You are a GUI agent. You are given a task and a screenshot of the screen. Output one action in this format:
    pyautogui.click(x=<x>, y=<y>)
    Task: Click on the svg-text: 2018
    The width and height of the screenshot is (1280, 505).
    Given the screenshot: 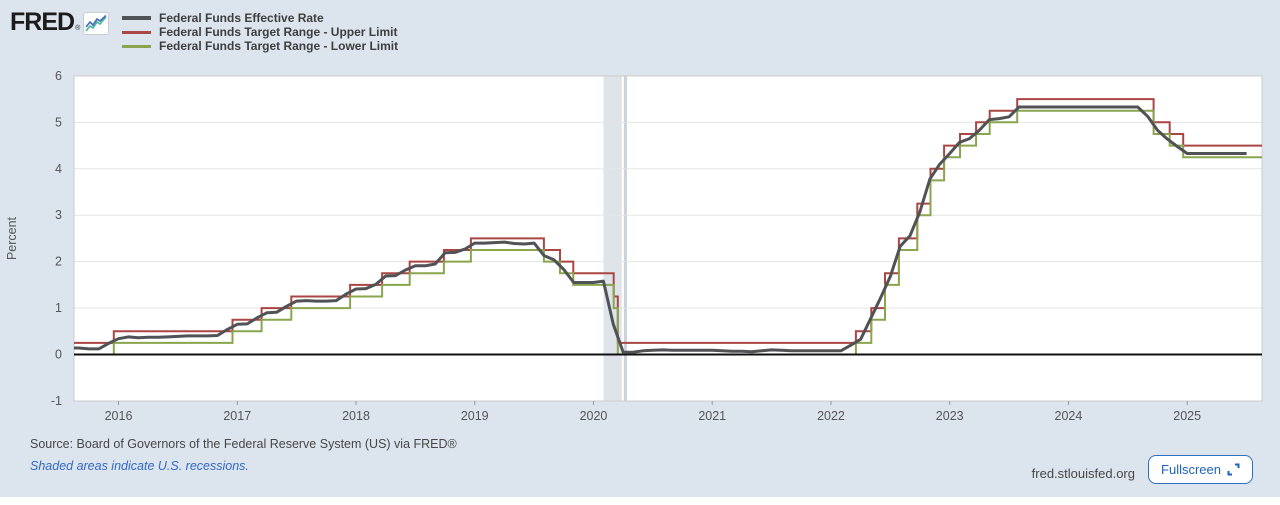 What is the action you would take?
    pyautogui.click(x=356, y=416)
    